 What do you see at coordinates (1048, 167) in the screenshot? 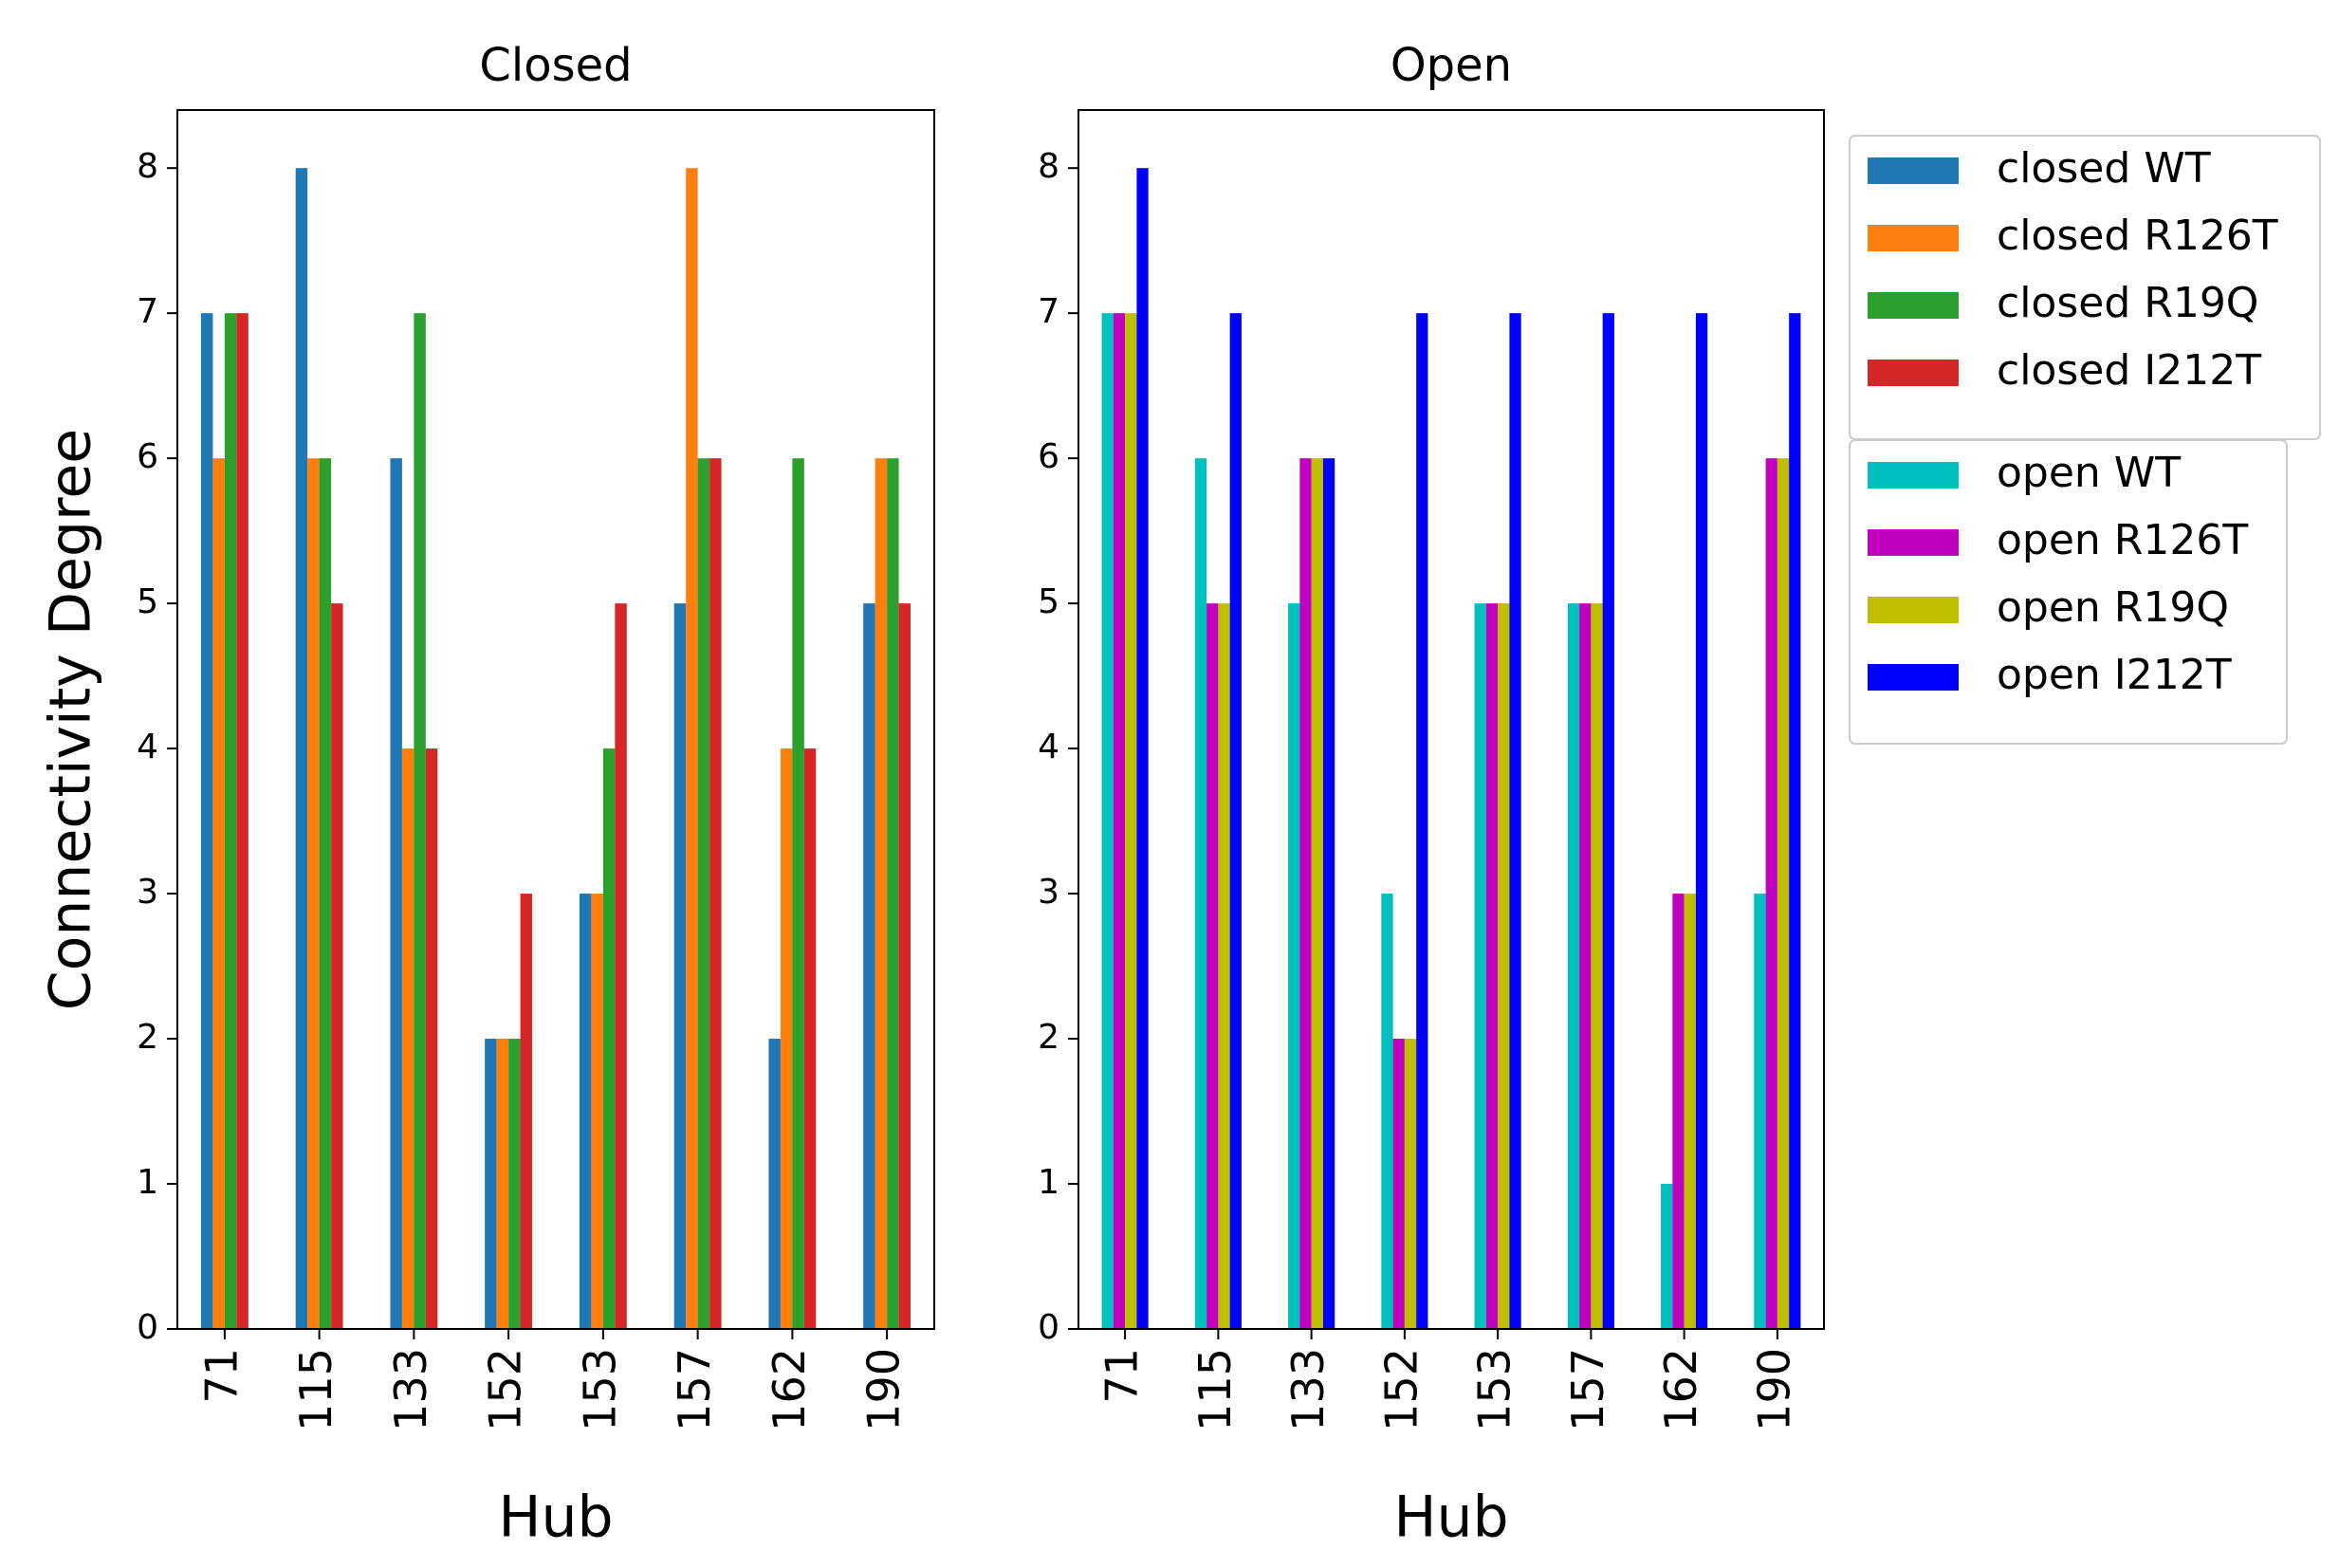
I see `y-tick-label: 8` at bounding box center [1048, 167].